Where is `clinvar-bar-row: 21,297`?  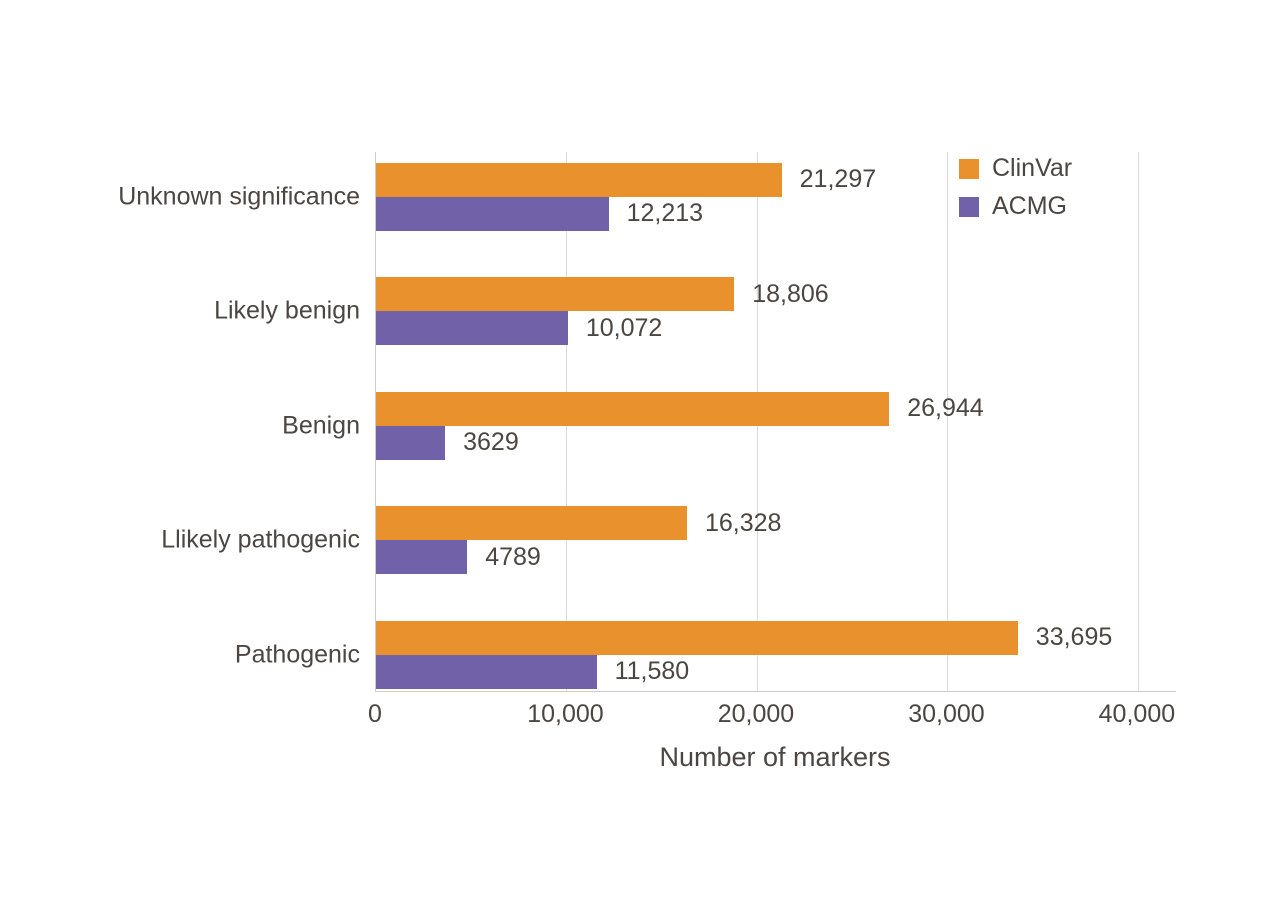
clinvar-bar-row: 21,297 is located at coordinates (776, 179).